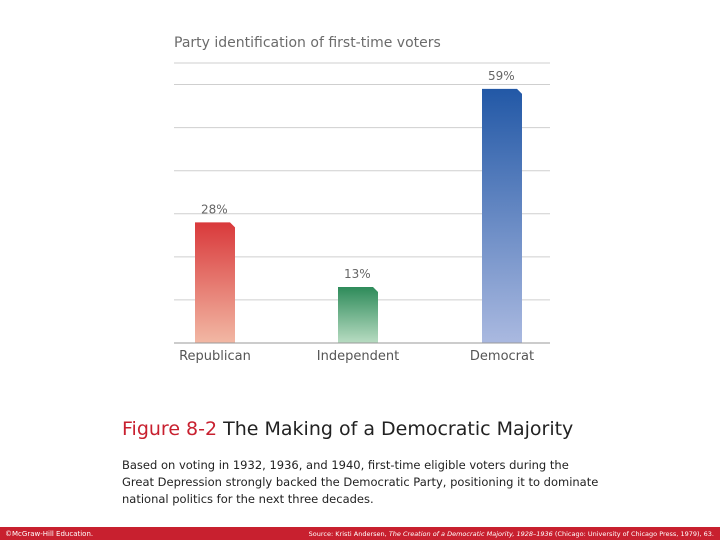 This screenshot has width=720, height=540. What do you see at coordinates (49, 534) in the screenshot?
I see `copyright-text: ©McGraw-Hill Education.` at bounding box center [49, 534].